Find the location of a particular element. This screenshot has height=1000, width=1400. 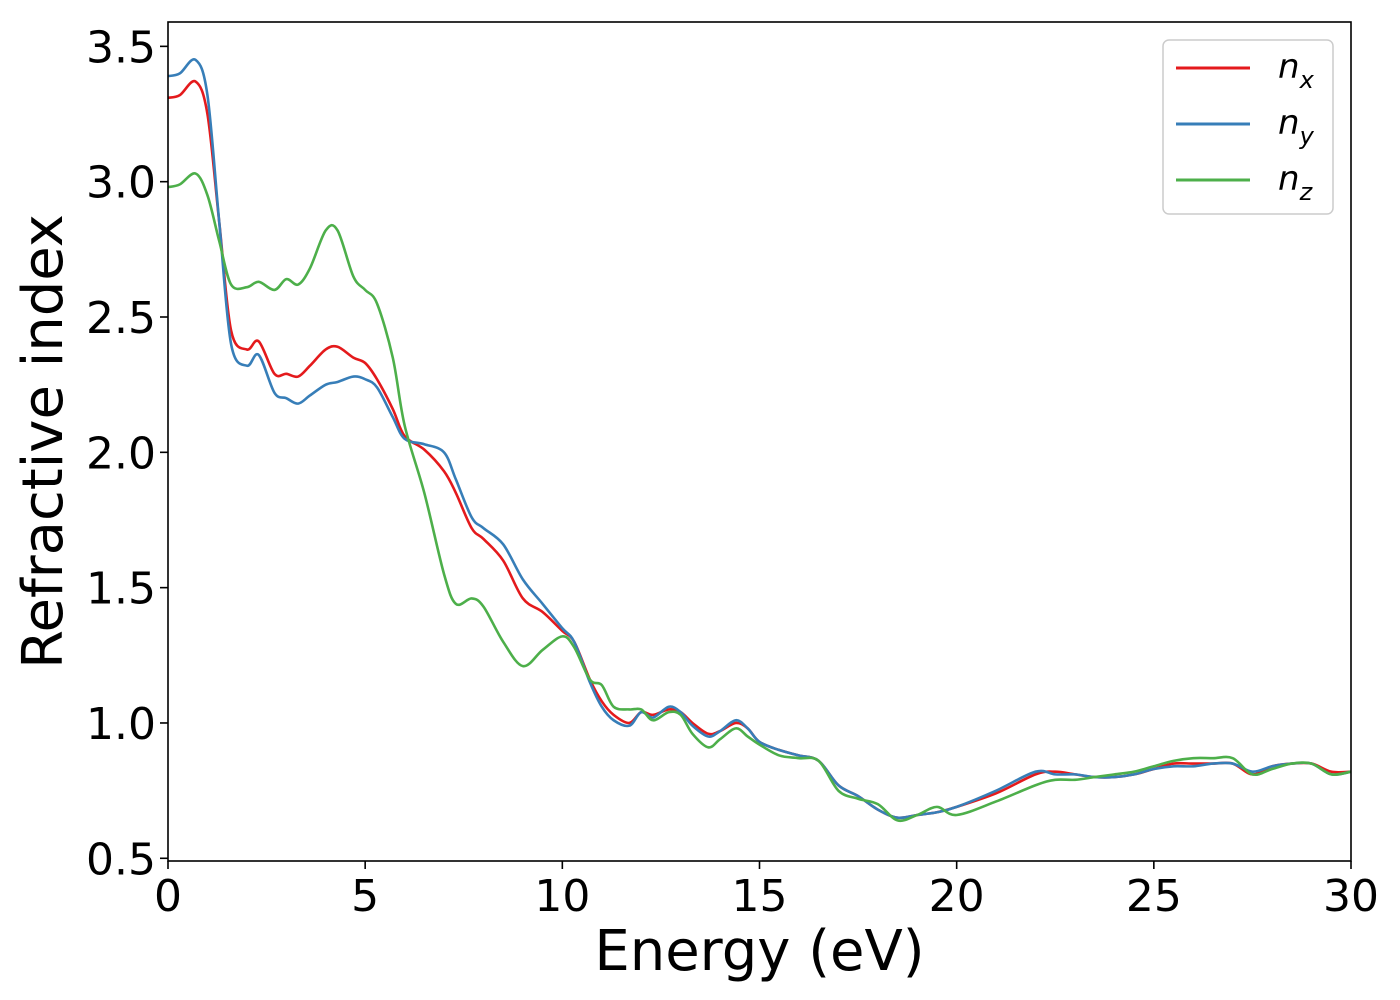

legend-label-y: ny is located at coordinates (1296, 126).